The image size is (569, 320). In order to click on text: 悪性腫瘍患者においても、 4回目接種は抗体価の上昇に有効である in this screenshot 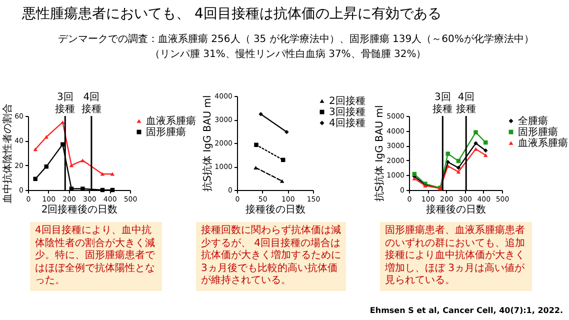, I will do `click(232, 14)`.